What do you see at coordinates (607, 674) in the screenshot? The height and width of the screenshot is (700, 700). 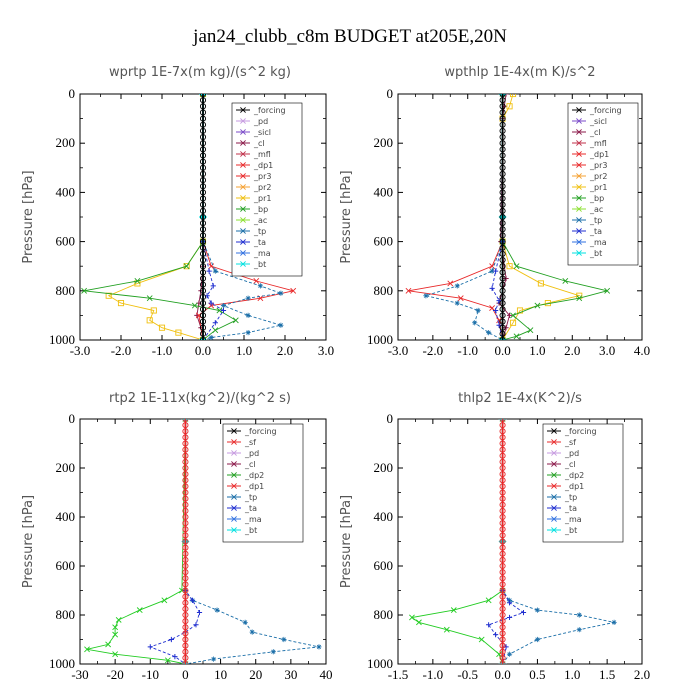 I see `x-tick-label: 1.5` at bounding box center [607, 674].